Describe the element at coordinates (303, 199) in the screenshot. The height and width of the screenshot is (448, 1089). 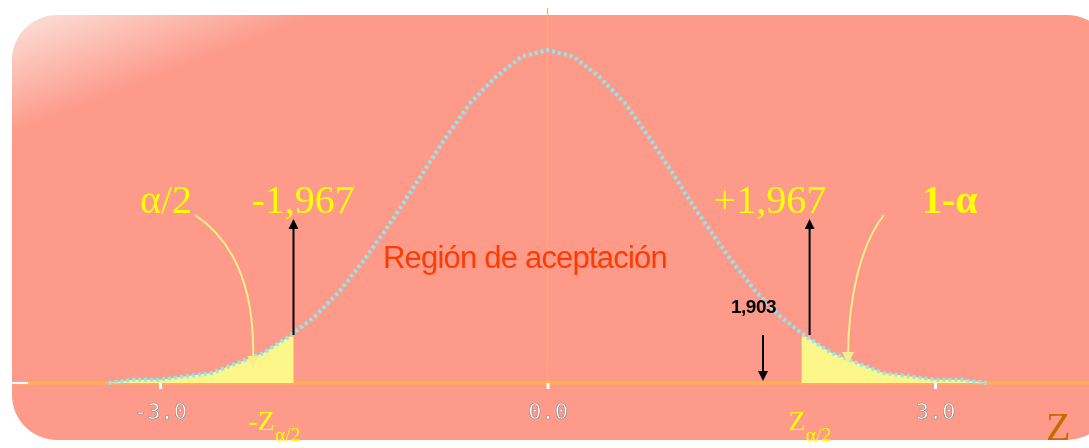
I see `annotation: -1,967` at that location.